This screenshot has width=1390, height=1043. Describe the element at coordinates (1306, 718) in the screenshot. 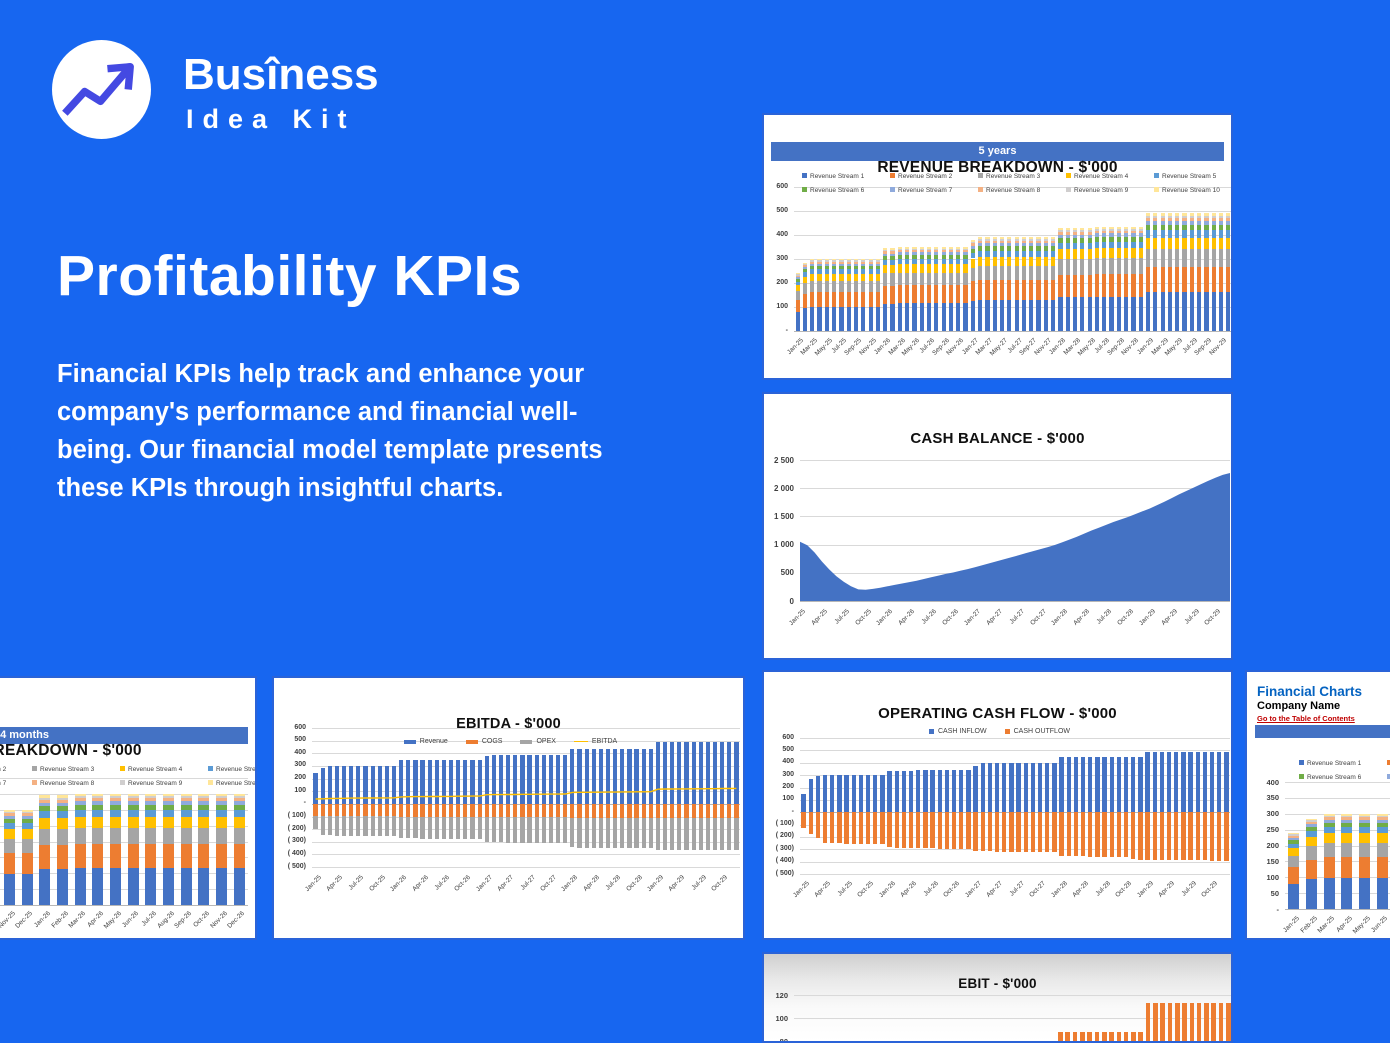

I see `table-of-contents-link: Go to the Table of Contents` at that location.